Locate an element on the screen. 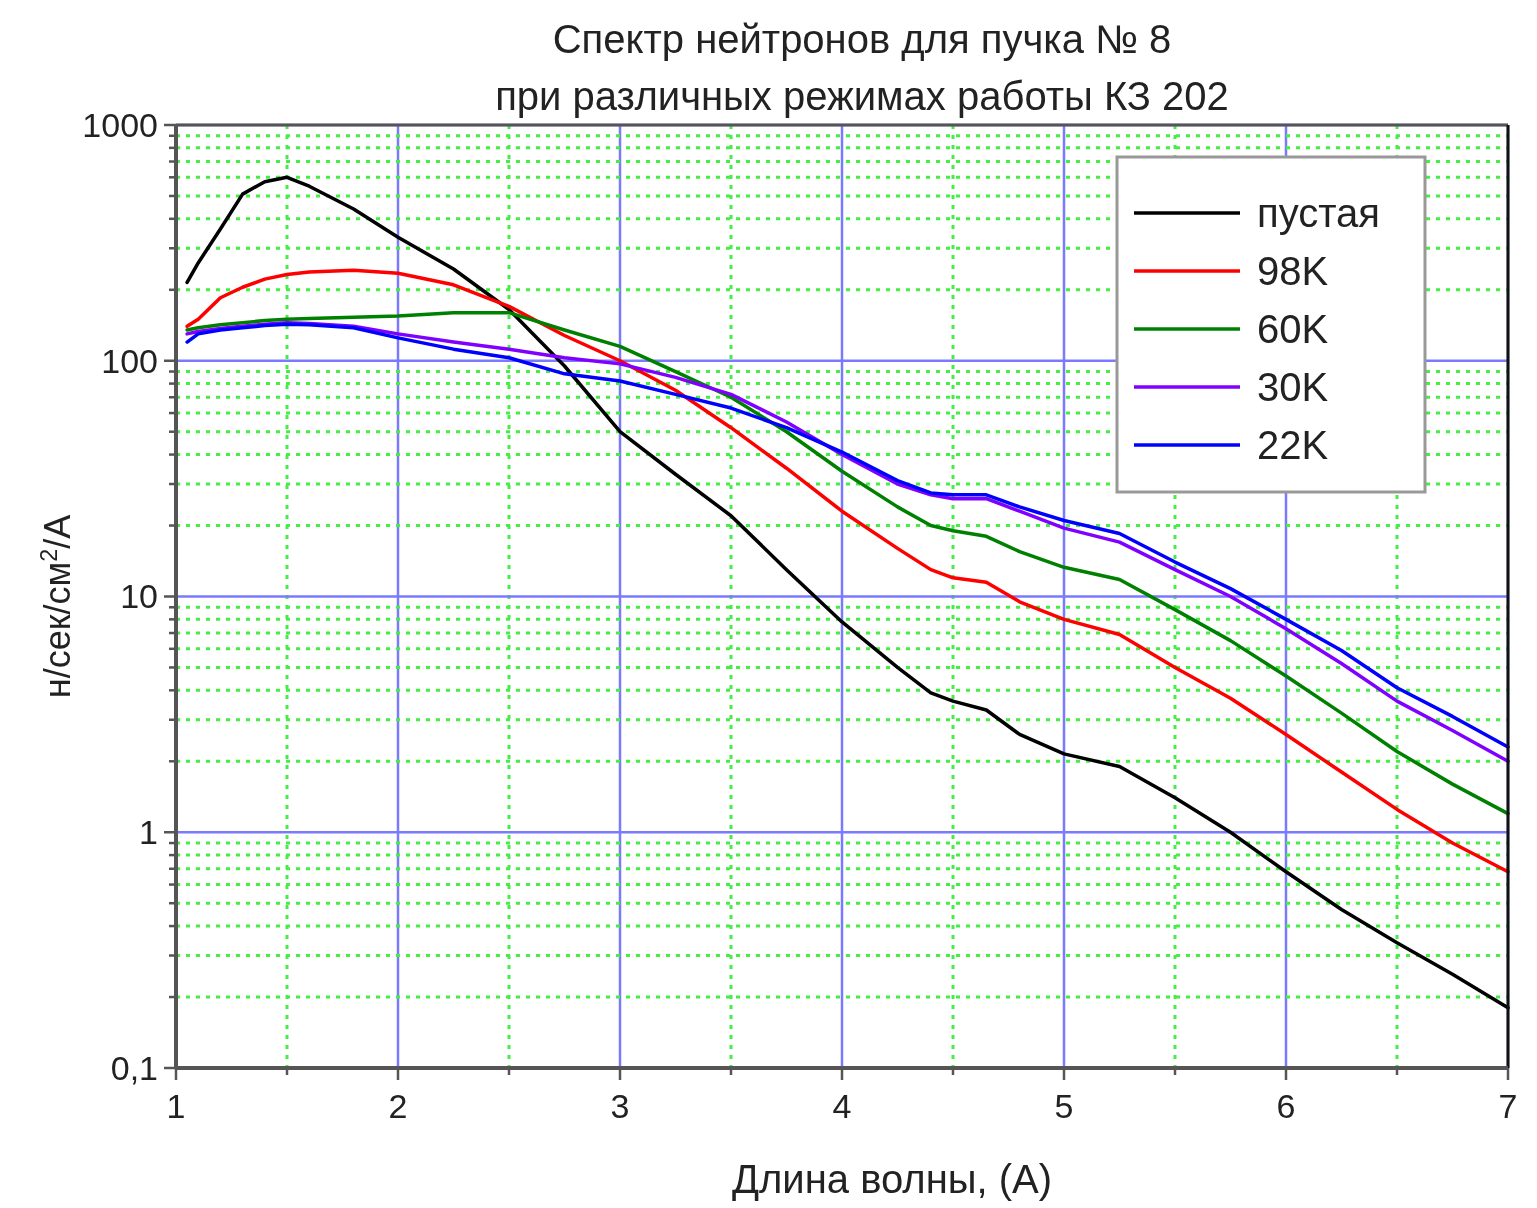  legend-label: 30K is located at coordinates (1293, 387).